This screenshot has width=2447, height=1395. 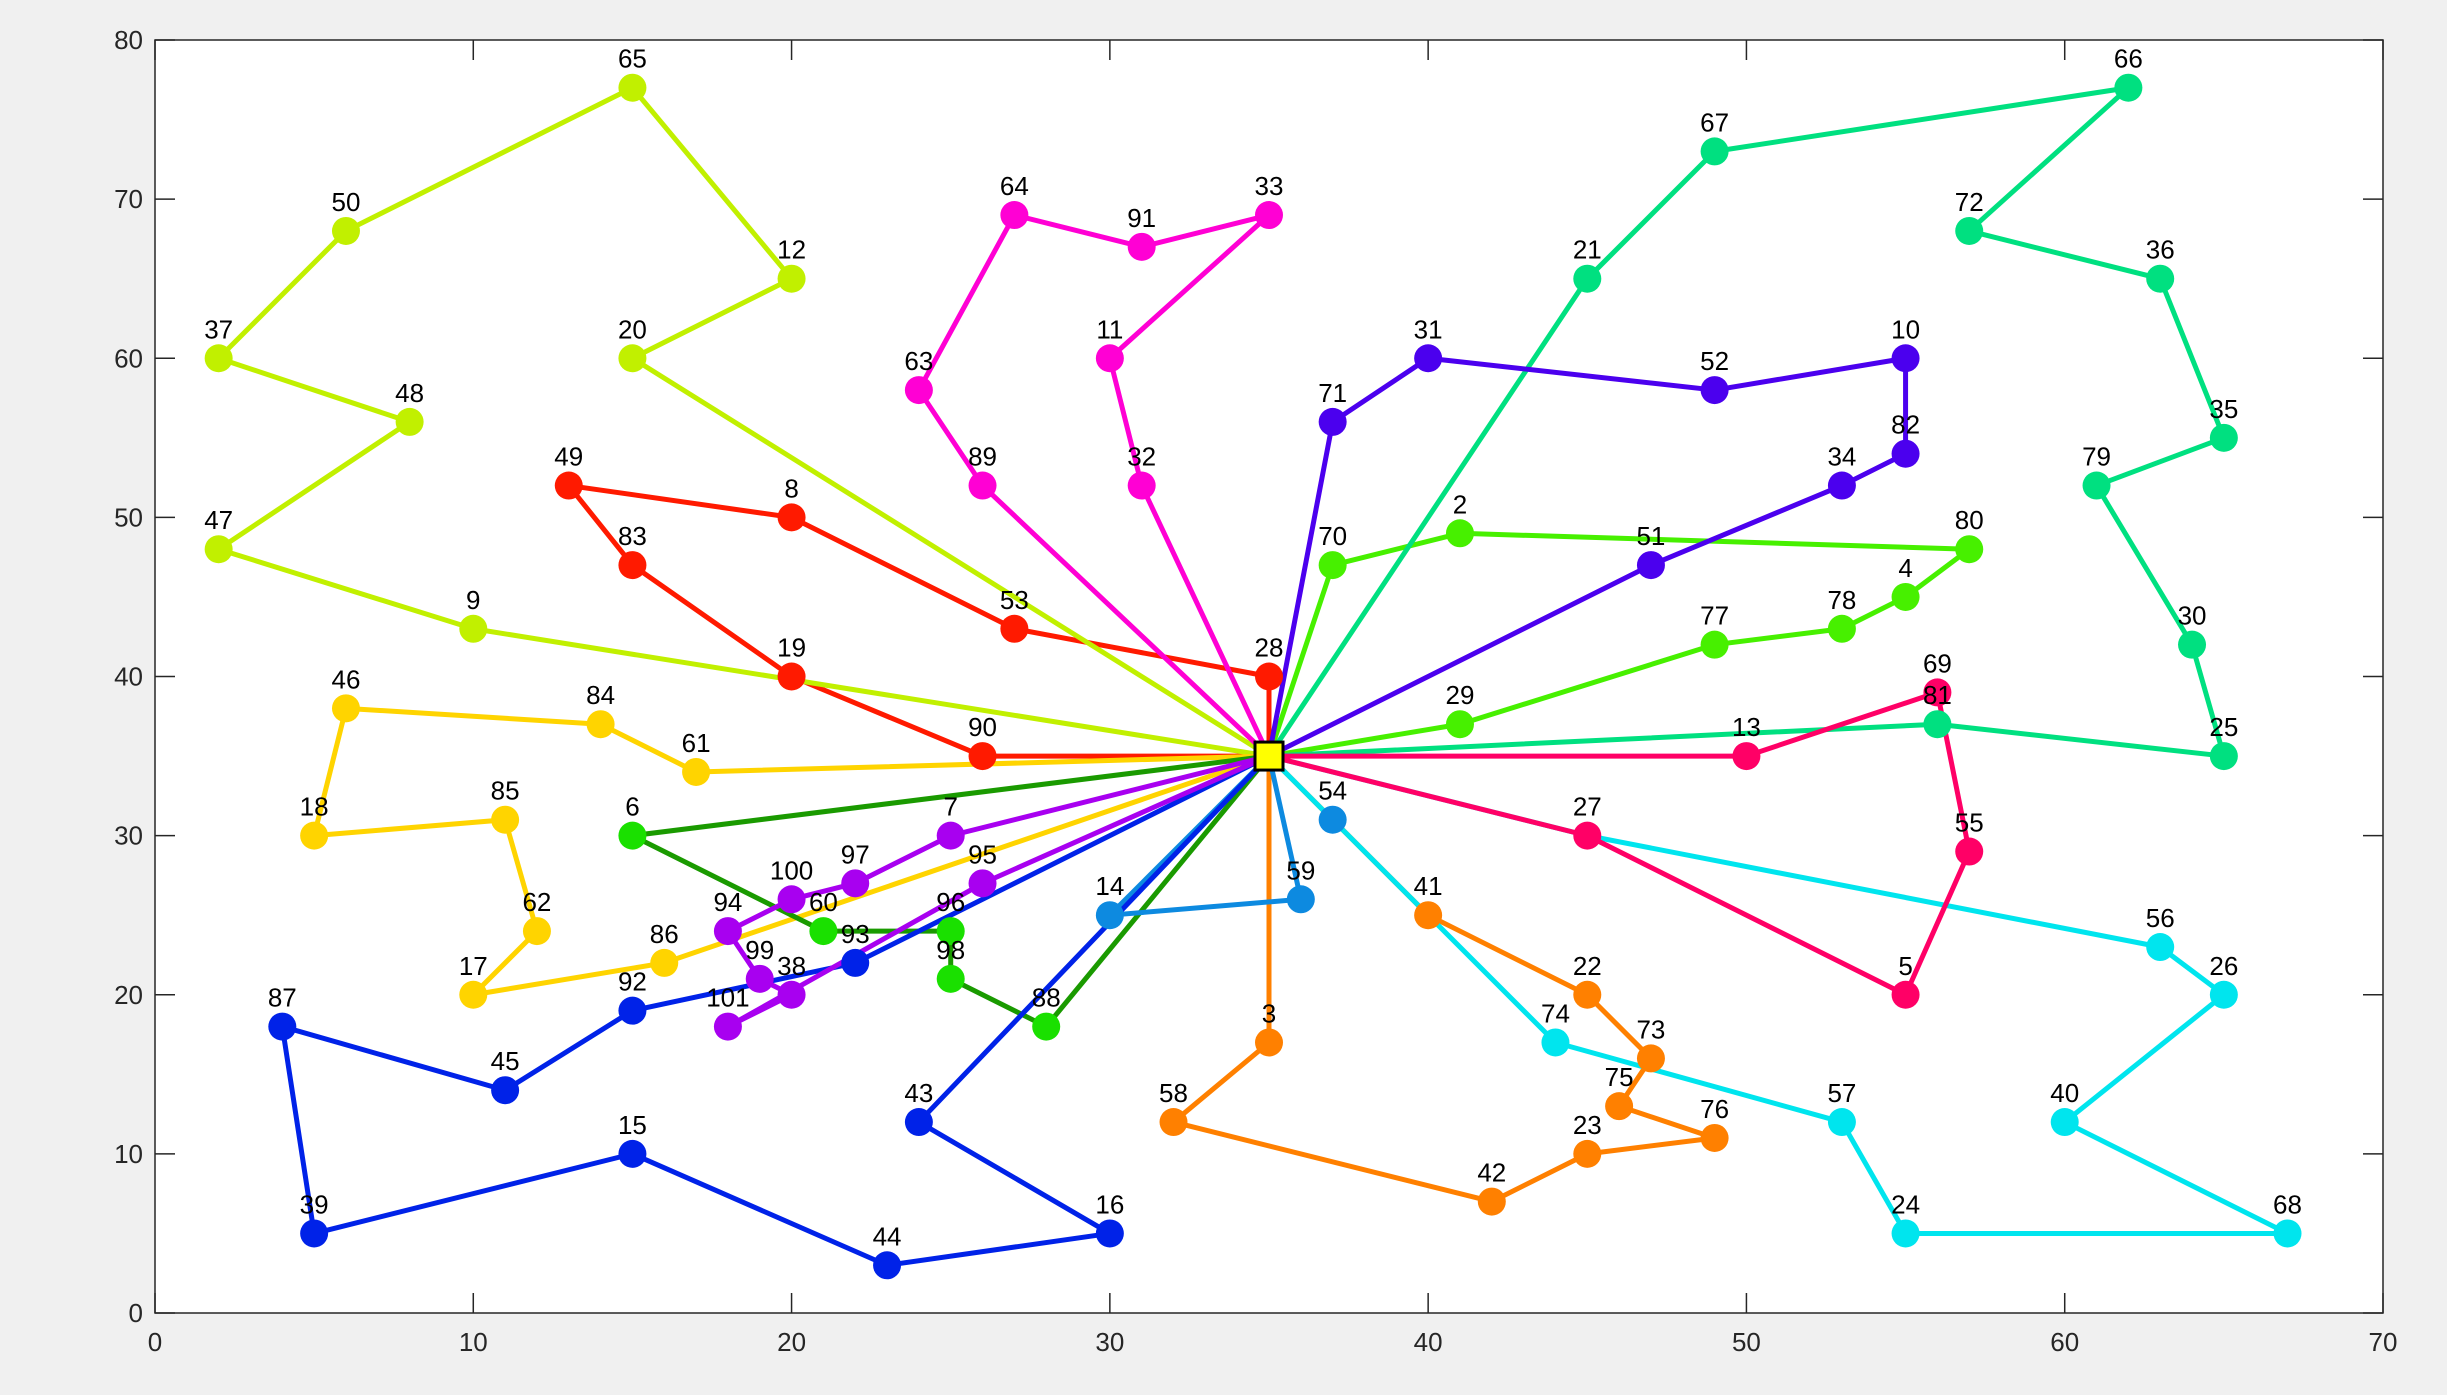 What do you see at coordinates (155, 1342) in the screenshot?
I see `x-tick-label: 0` at bounding box center [155, 1342].